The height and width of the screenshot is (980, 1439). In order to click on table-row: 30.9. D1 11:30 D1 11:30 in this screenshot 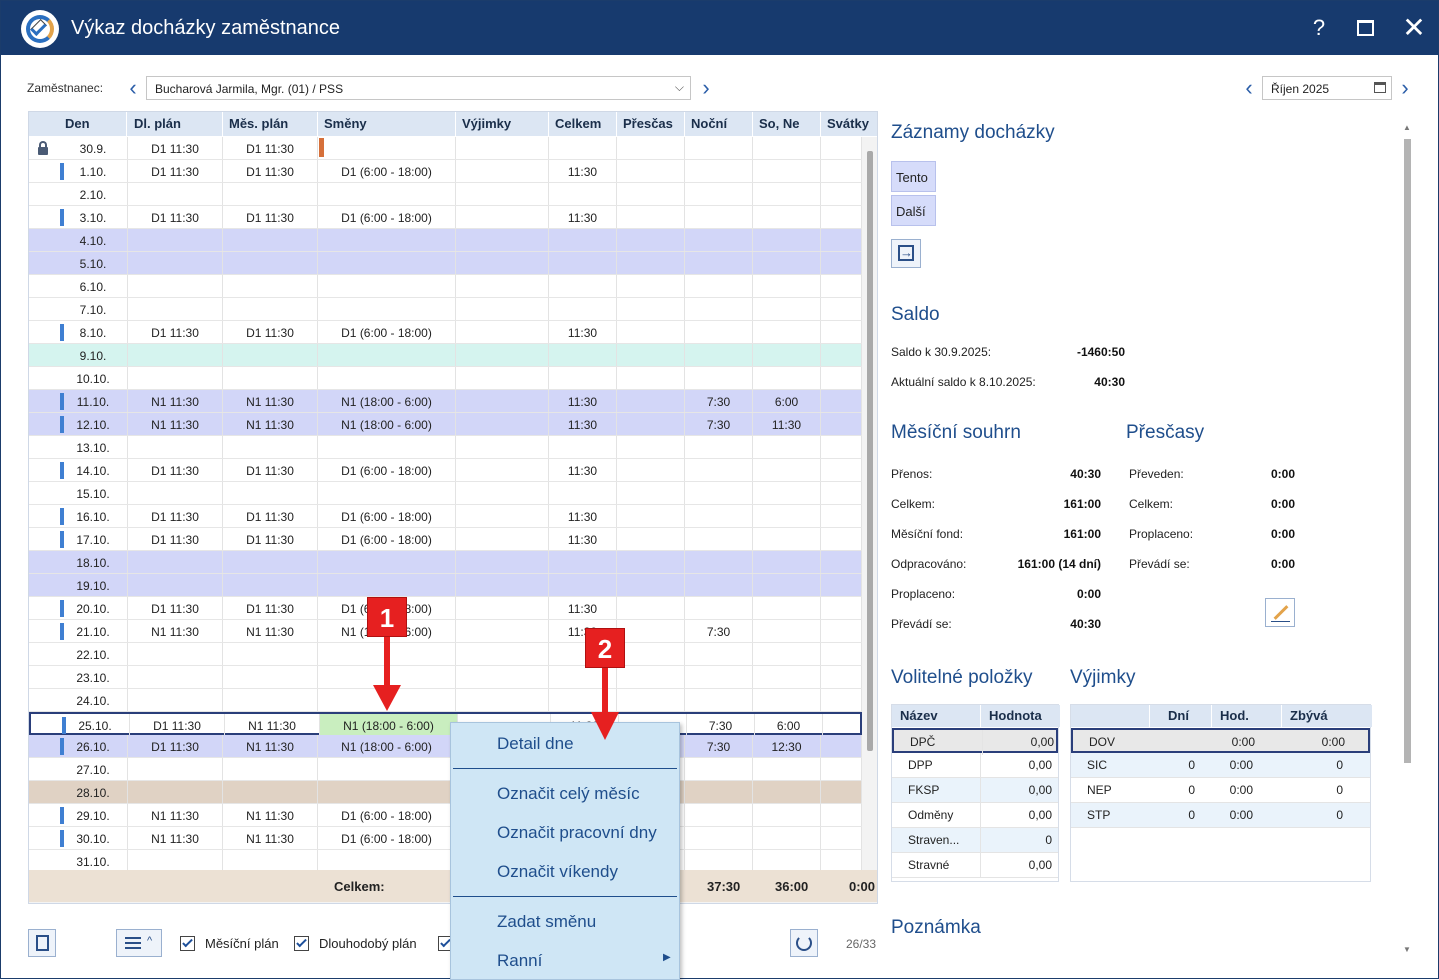, I will do `click(445, 148)`.